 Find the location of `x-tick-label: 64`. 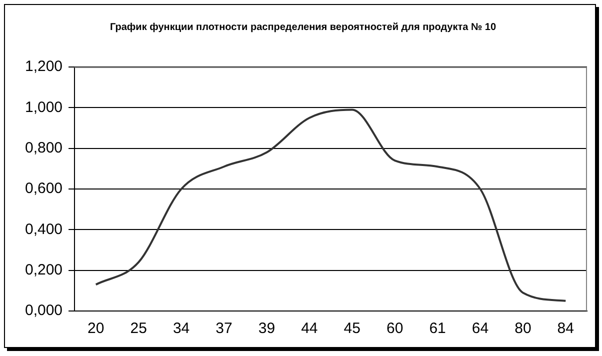

x-tick-label: 64 is located at coordinates (480, 329).